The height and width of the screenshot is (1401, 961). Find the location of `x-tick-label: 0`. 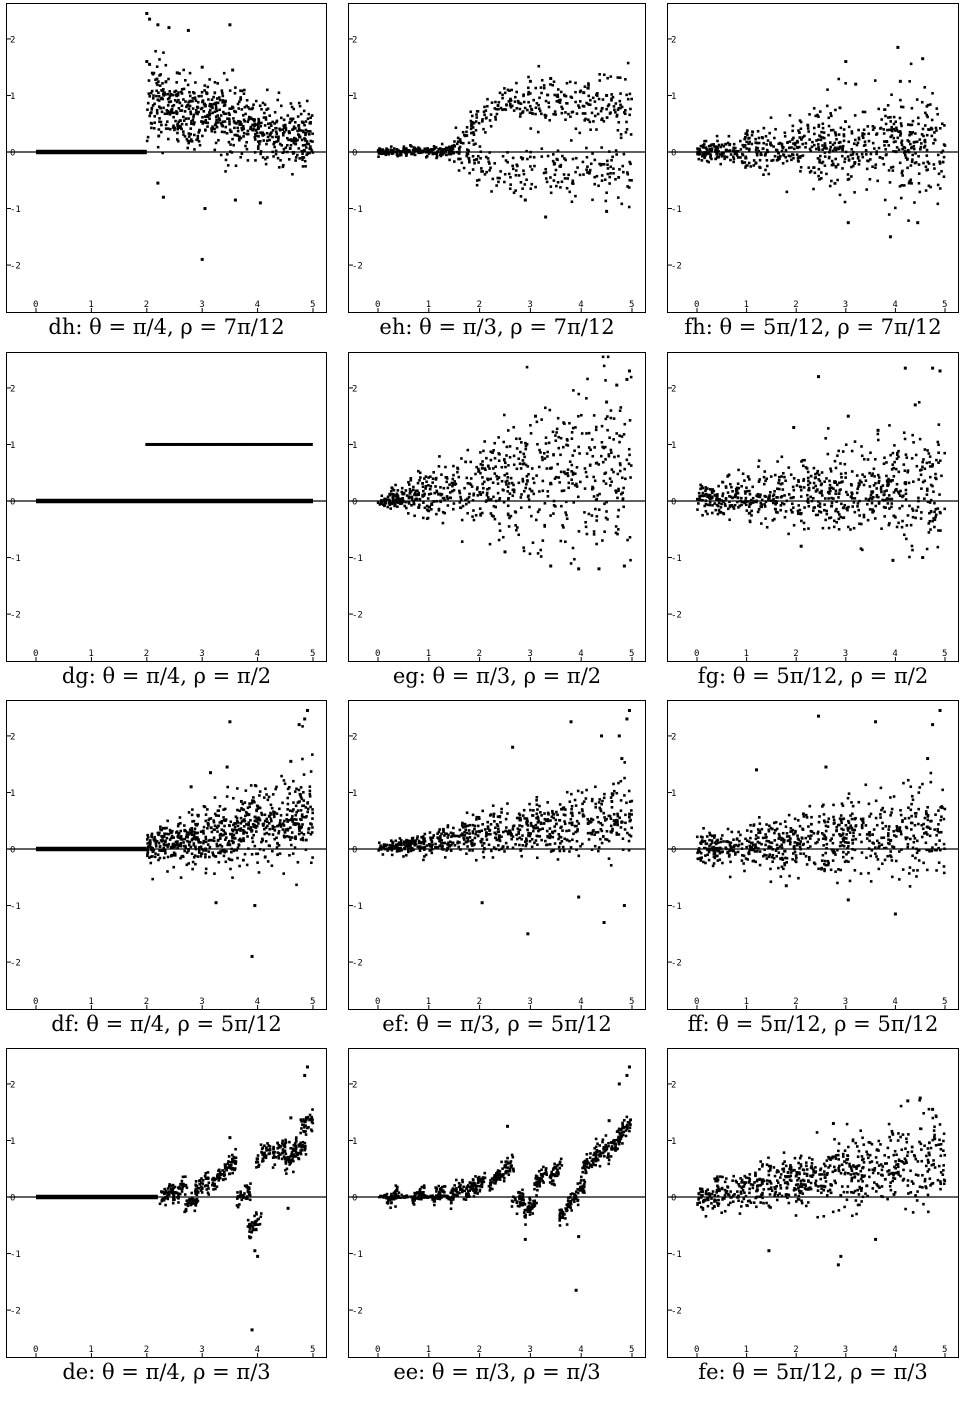

x-tick-label: 0 is located at coordinates (696, 654).